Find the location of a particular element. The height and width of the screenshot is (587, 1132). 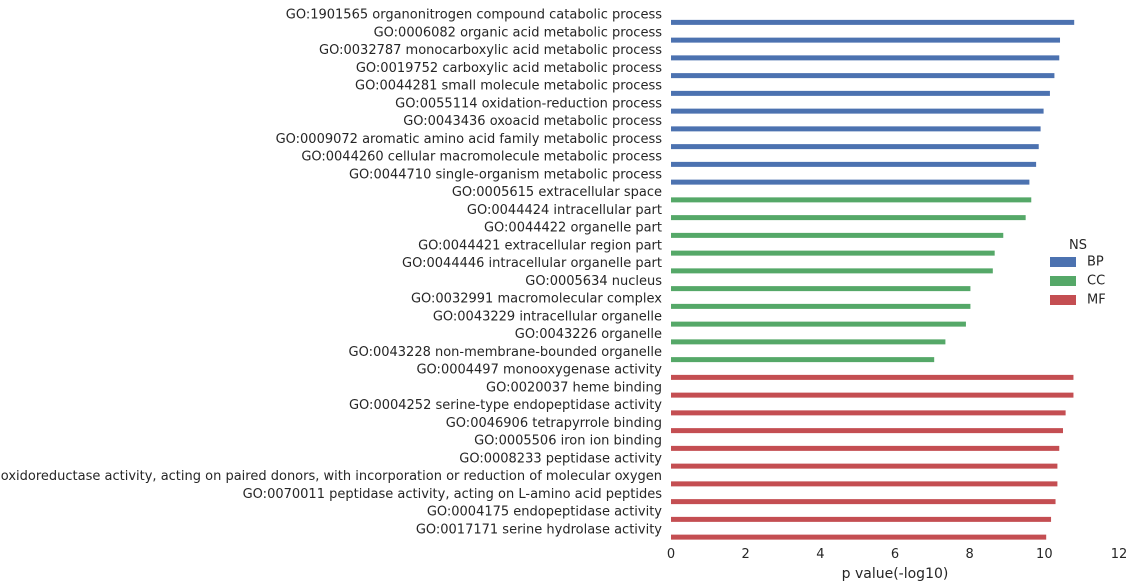

x-tick-label: 8 is located at coordinates (970, 554).